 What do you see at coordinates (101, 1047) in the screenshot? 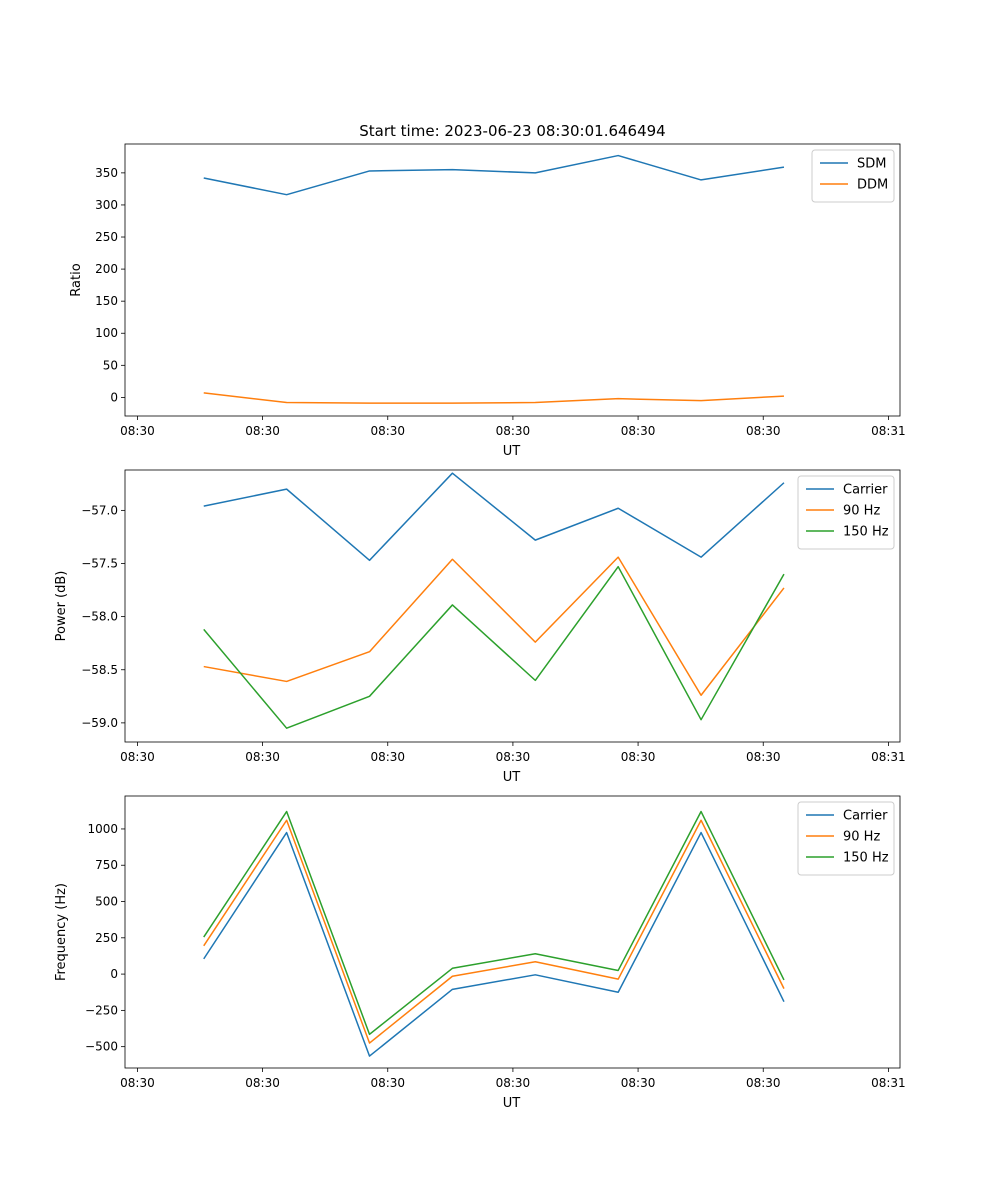
I see `y-tick-label: −500` at bounding box center [101, 1047].